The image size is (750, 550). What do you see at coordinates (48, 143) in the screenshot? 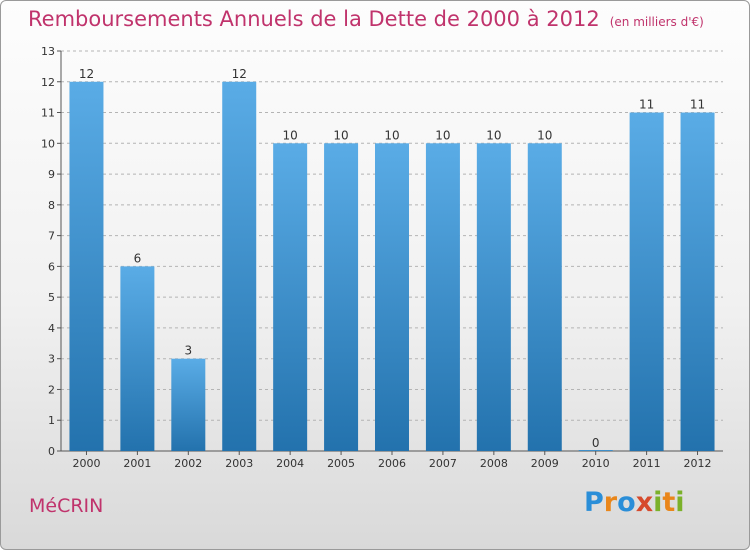
I see `y-tick-label: 10` at bounding box center [48, 143].